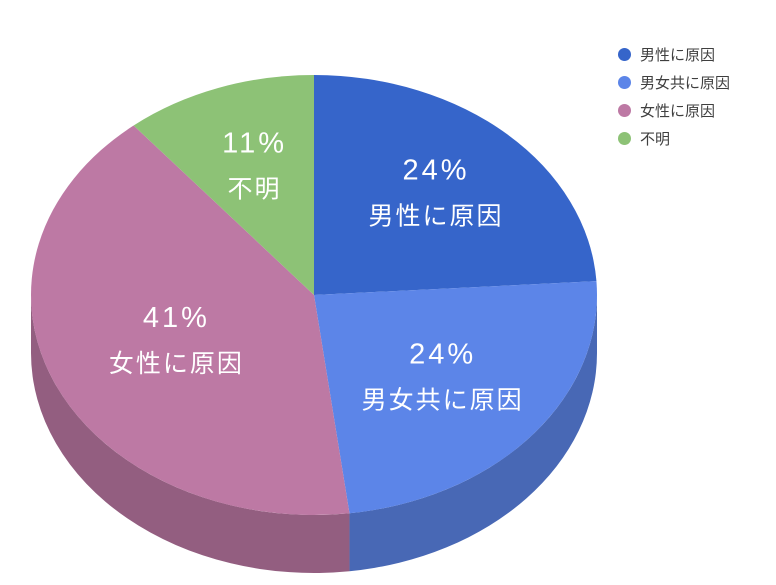 Image resolution: width=776 pixels, height=585 pixels. Describe the element at coordinates (655, 139) in the screenshot. I see `legend-label: 不明` at that location.